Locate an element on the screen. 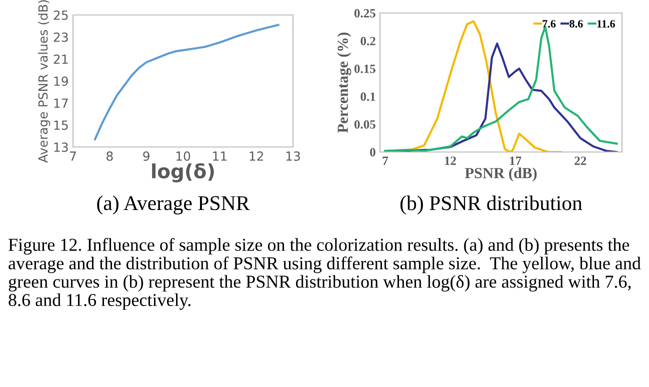 This screenshot has width=649, height=387. y-tick-label: 21 is located at coordinates (61, 59).